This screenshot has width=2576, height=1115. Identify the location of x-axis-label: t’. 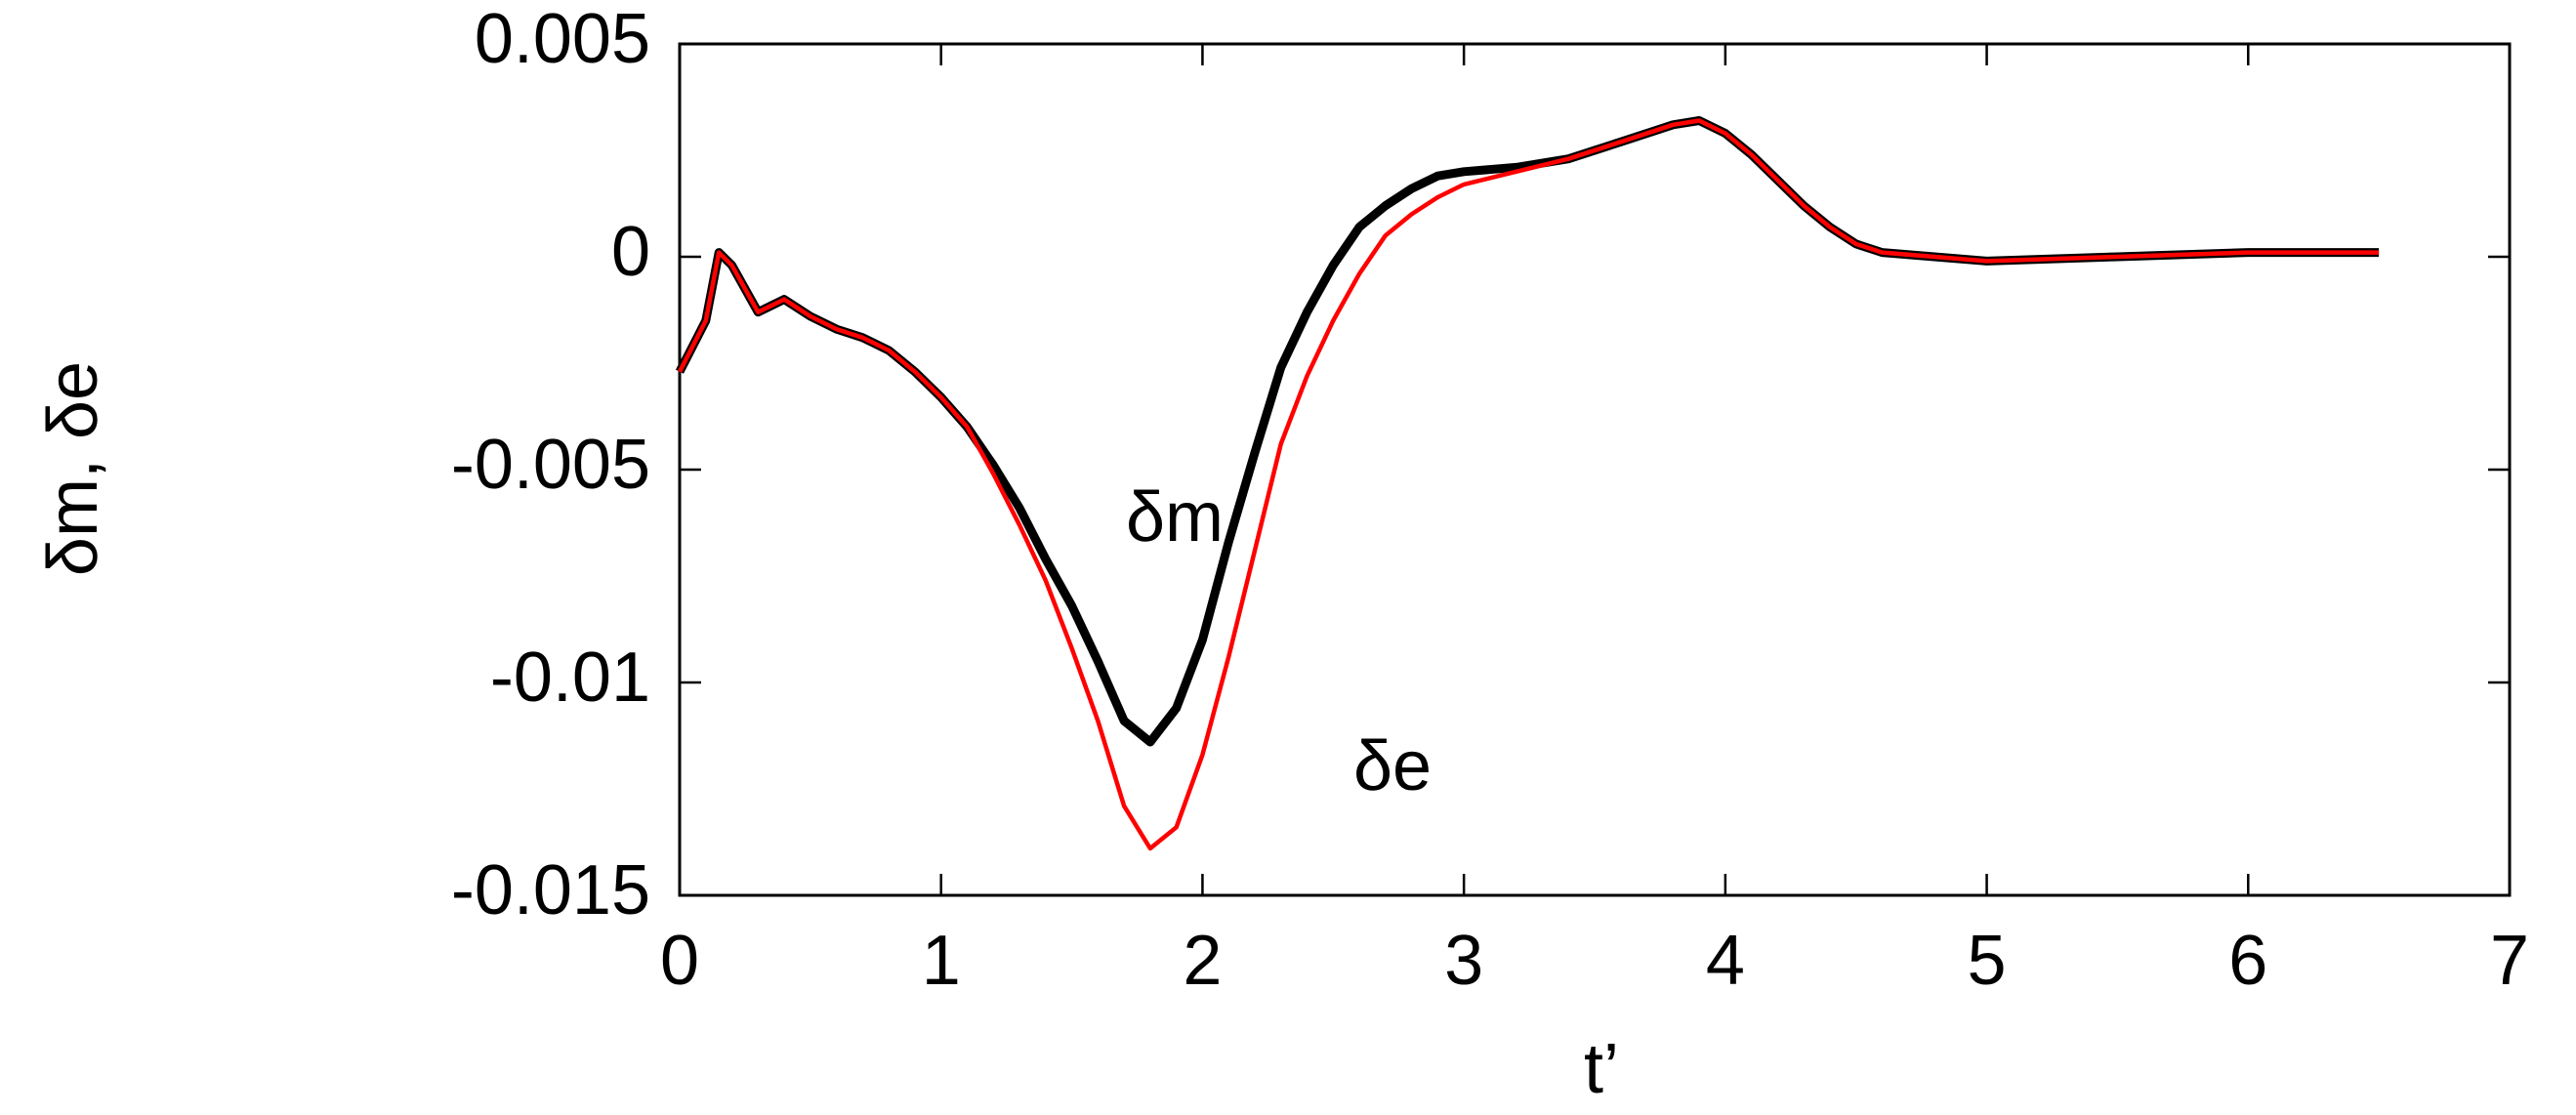
(1602, 1069).